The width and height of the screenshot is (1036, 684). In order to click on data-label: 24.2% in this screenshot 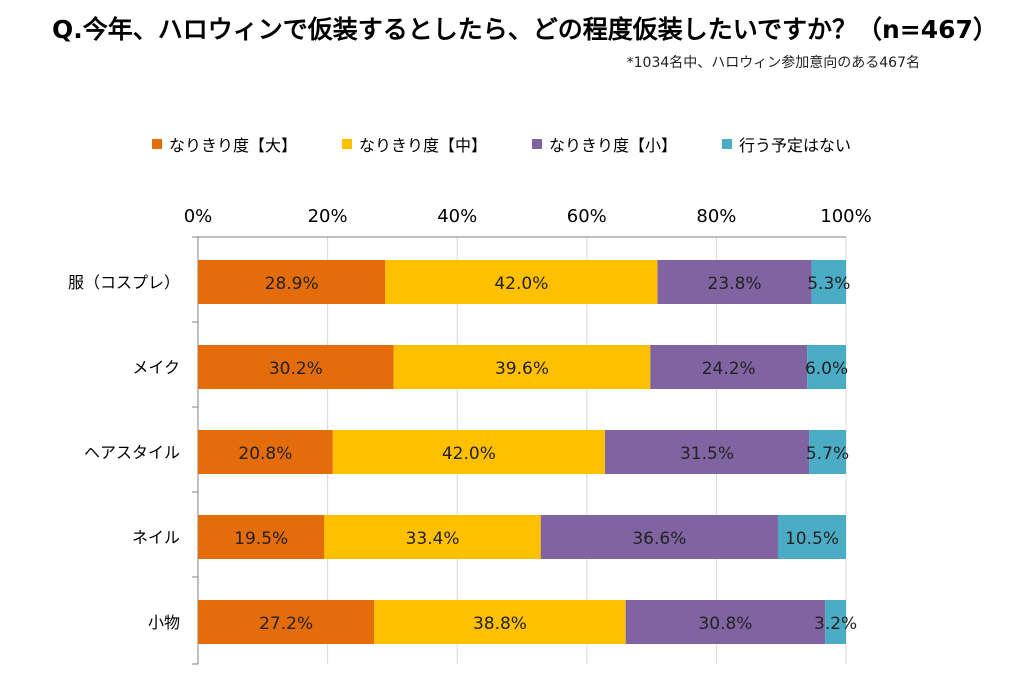, I will do `click(729, 369)`.